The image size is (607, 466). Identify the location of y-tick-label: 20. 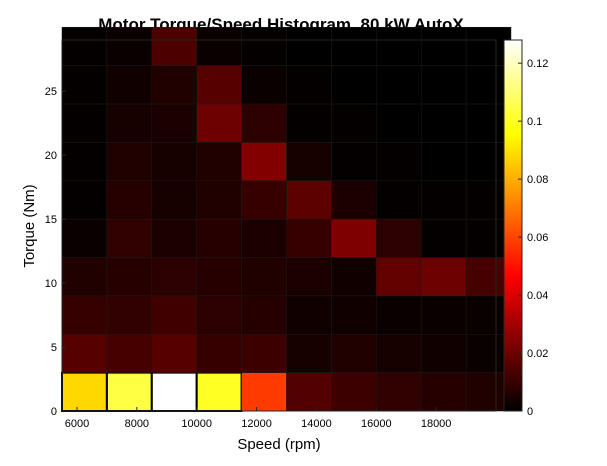
(51, 156).